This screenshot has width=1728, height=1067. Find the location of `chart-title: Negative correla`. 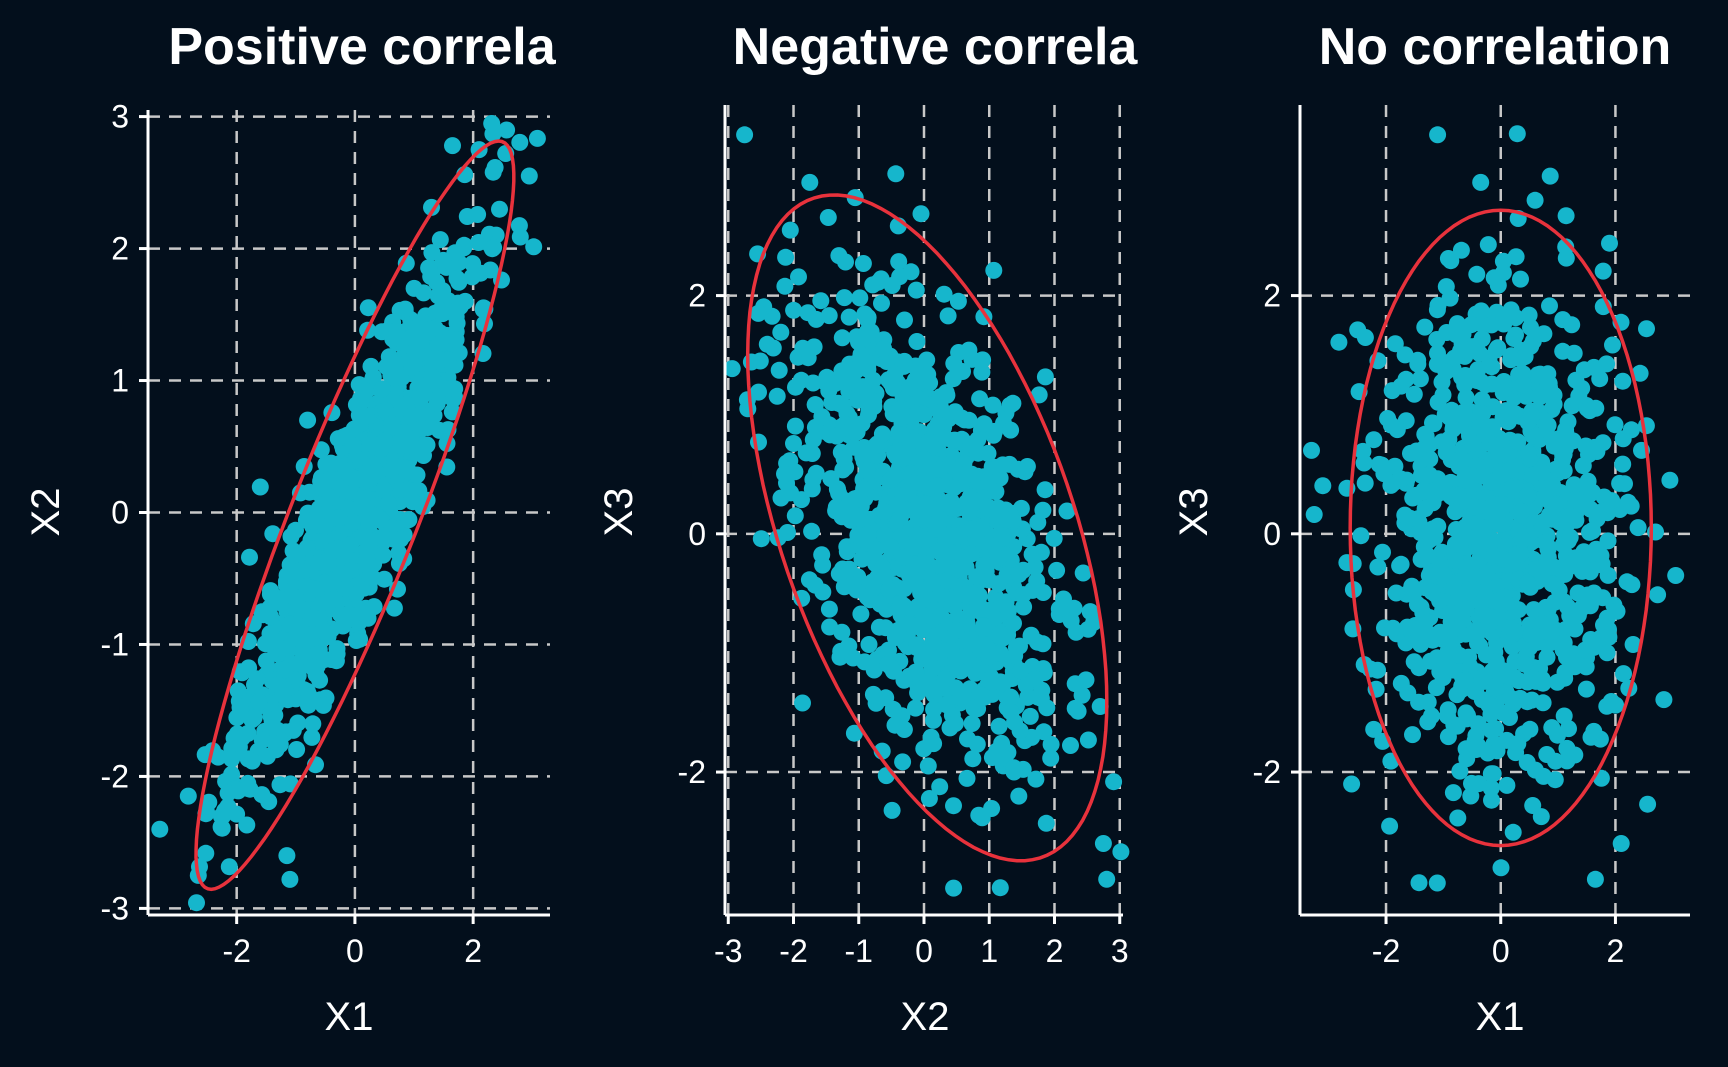

chart-title: Negative correla is located at coordinates (936, 47).